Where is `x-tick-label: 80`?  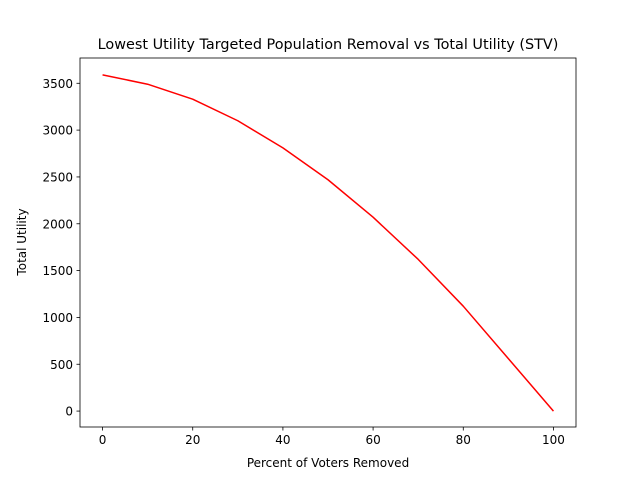 x-tick-label: 80 is located at coordinates (463, 440).